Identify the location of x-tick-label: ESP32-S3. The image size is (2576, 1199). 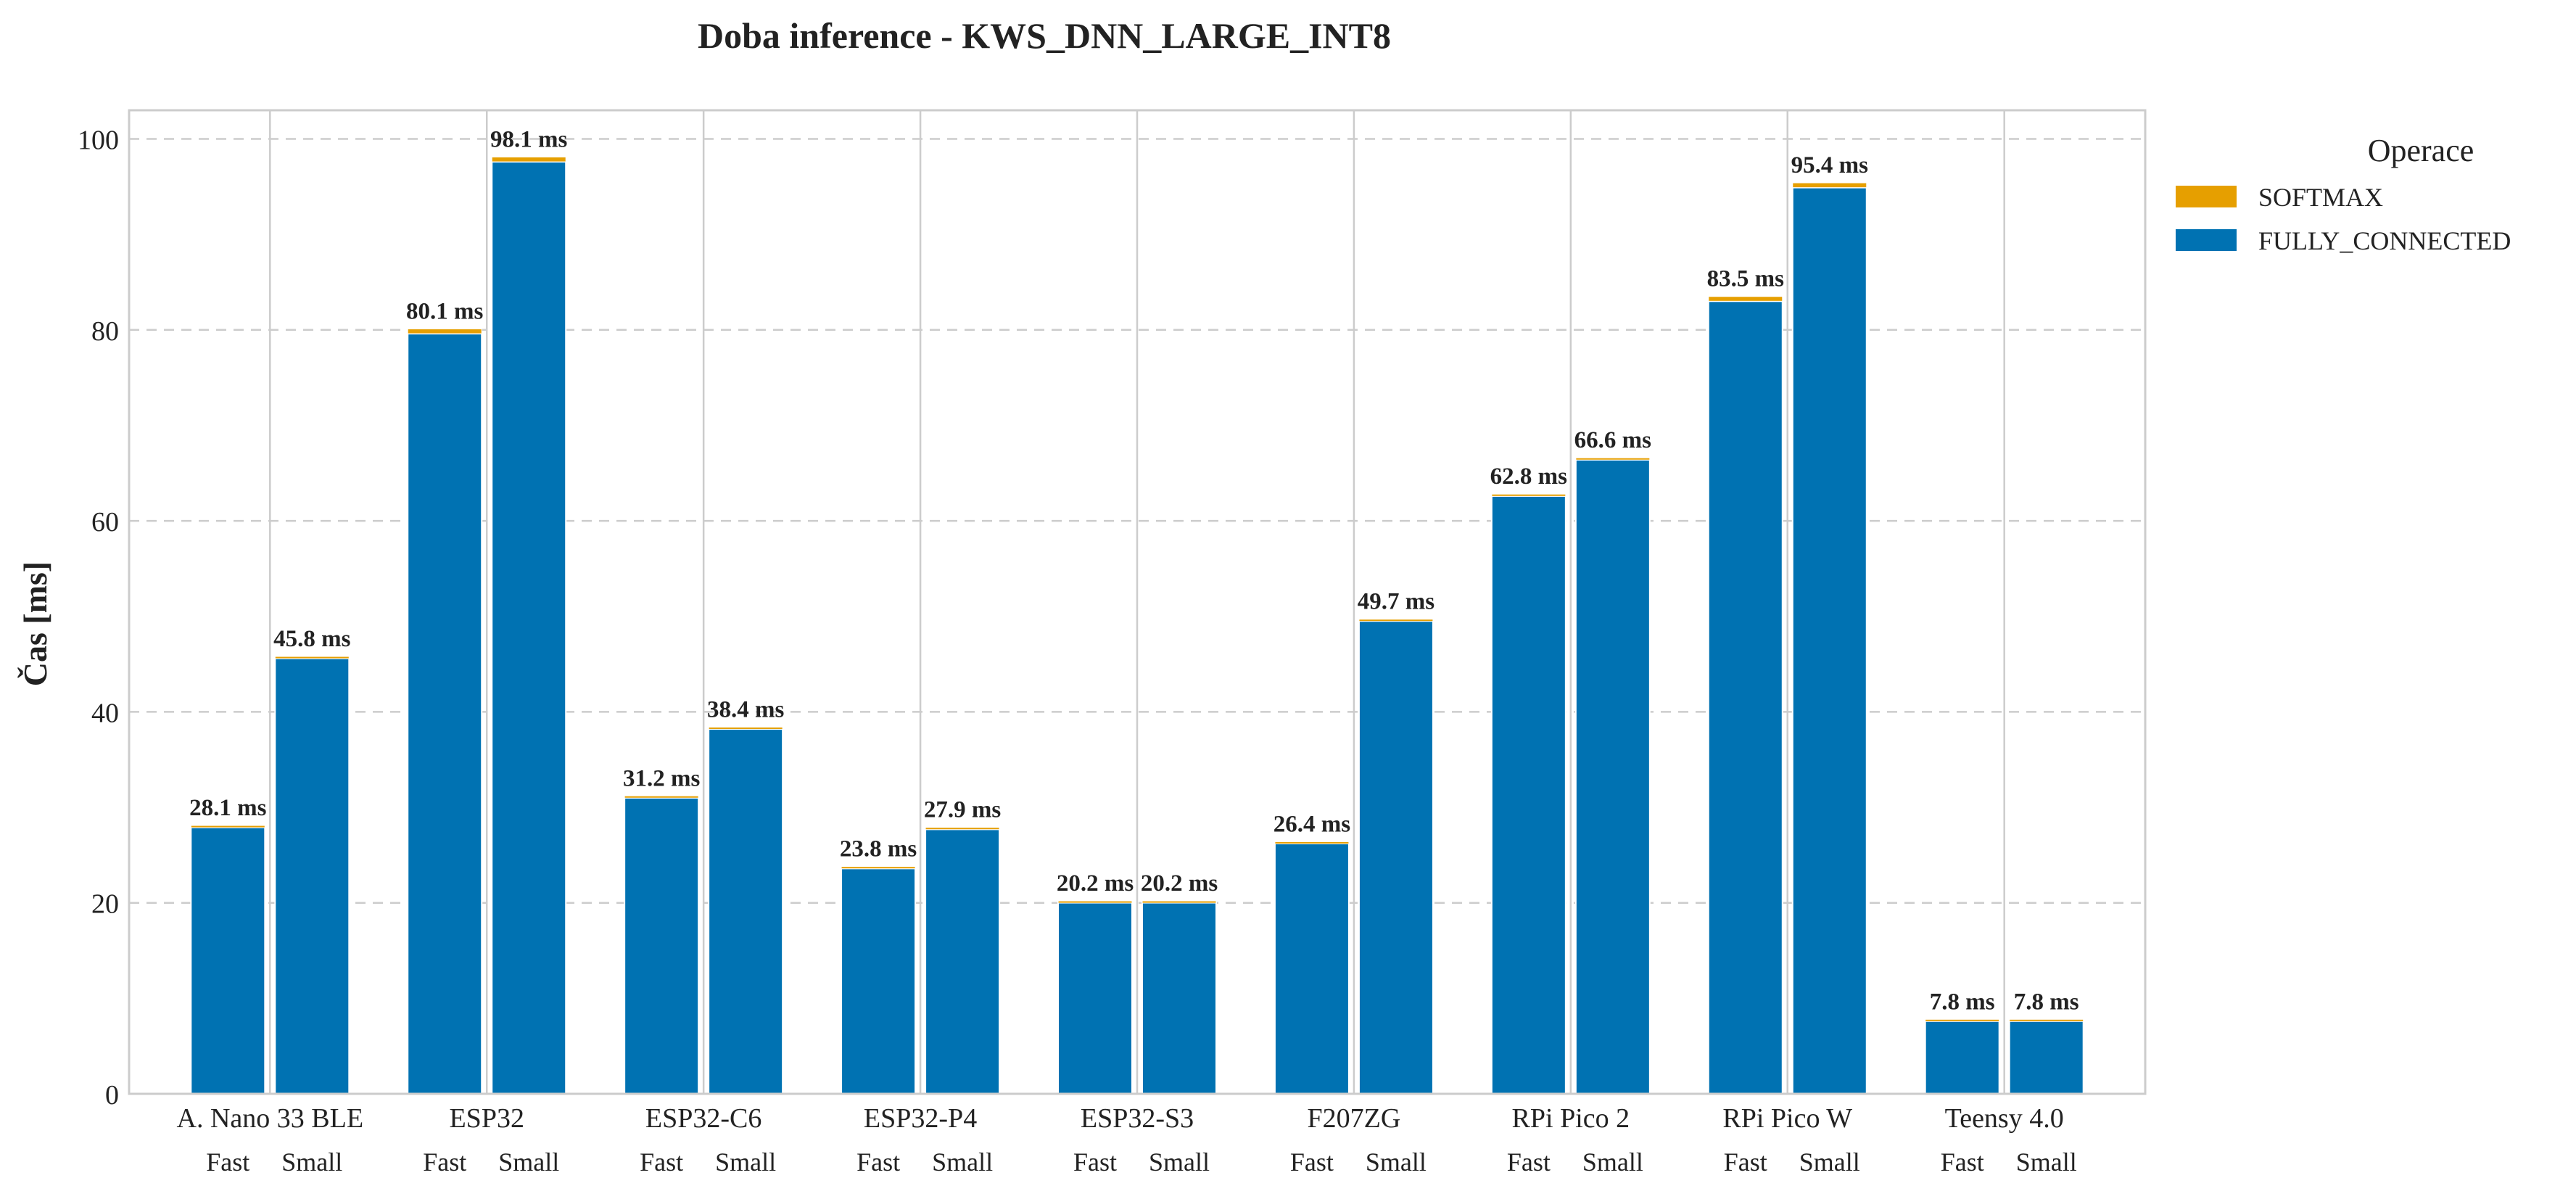
(1137, 1118).